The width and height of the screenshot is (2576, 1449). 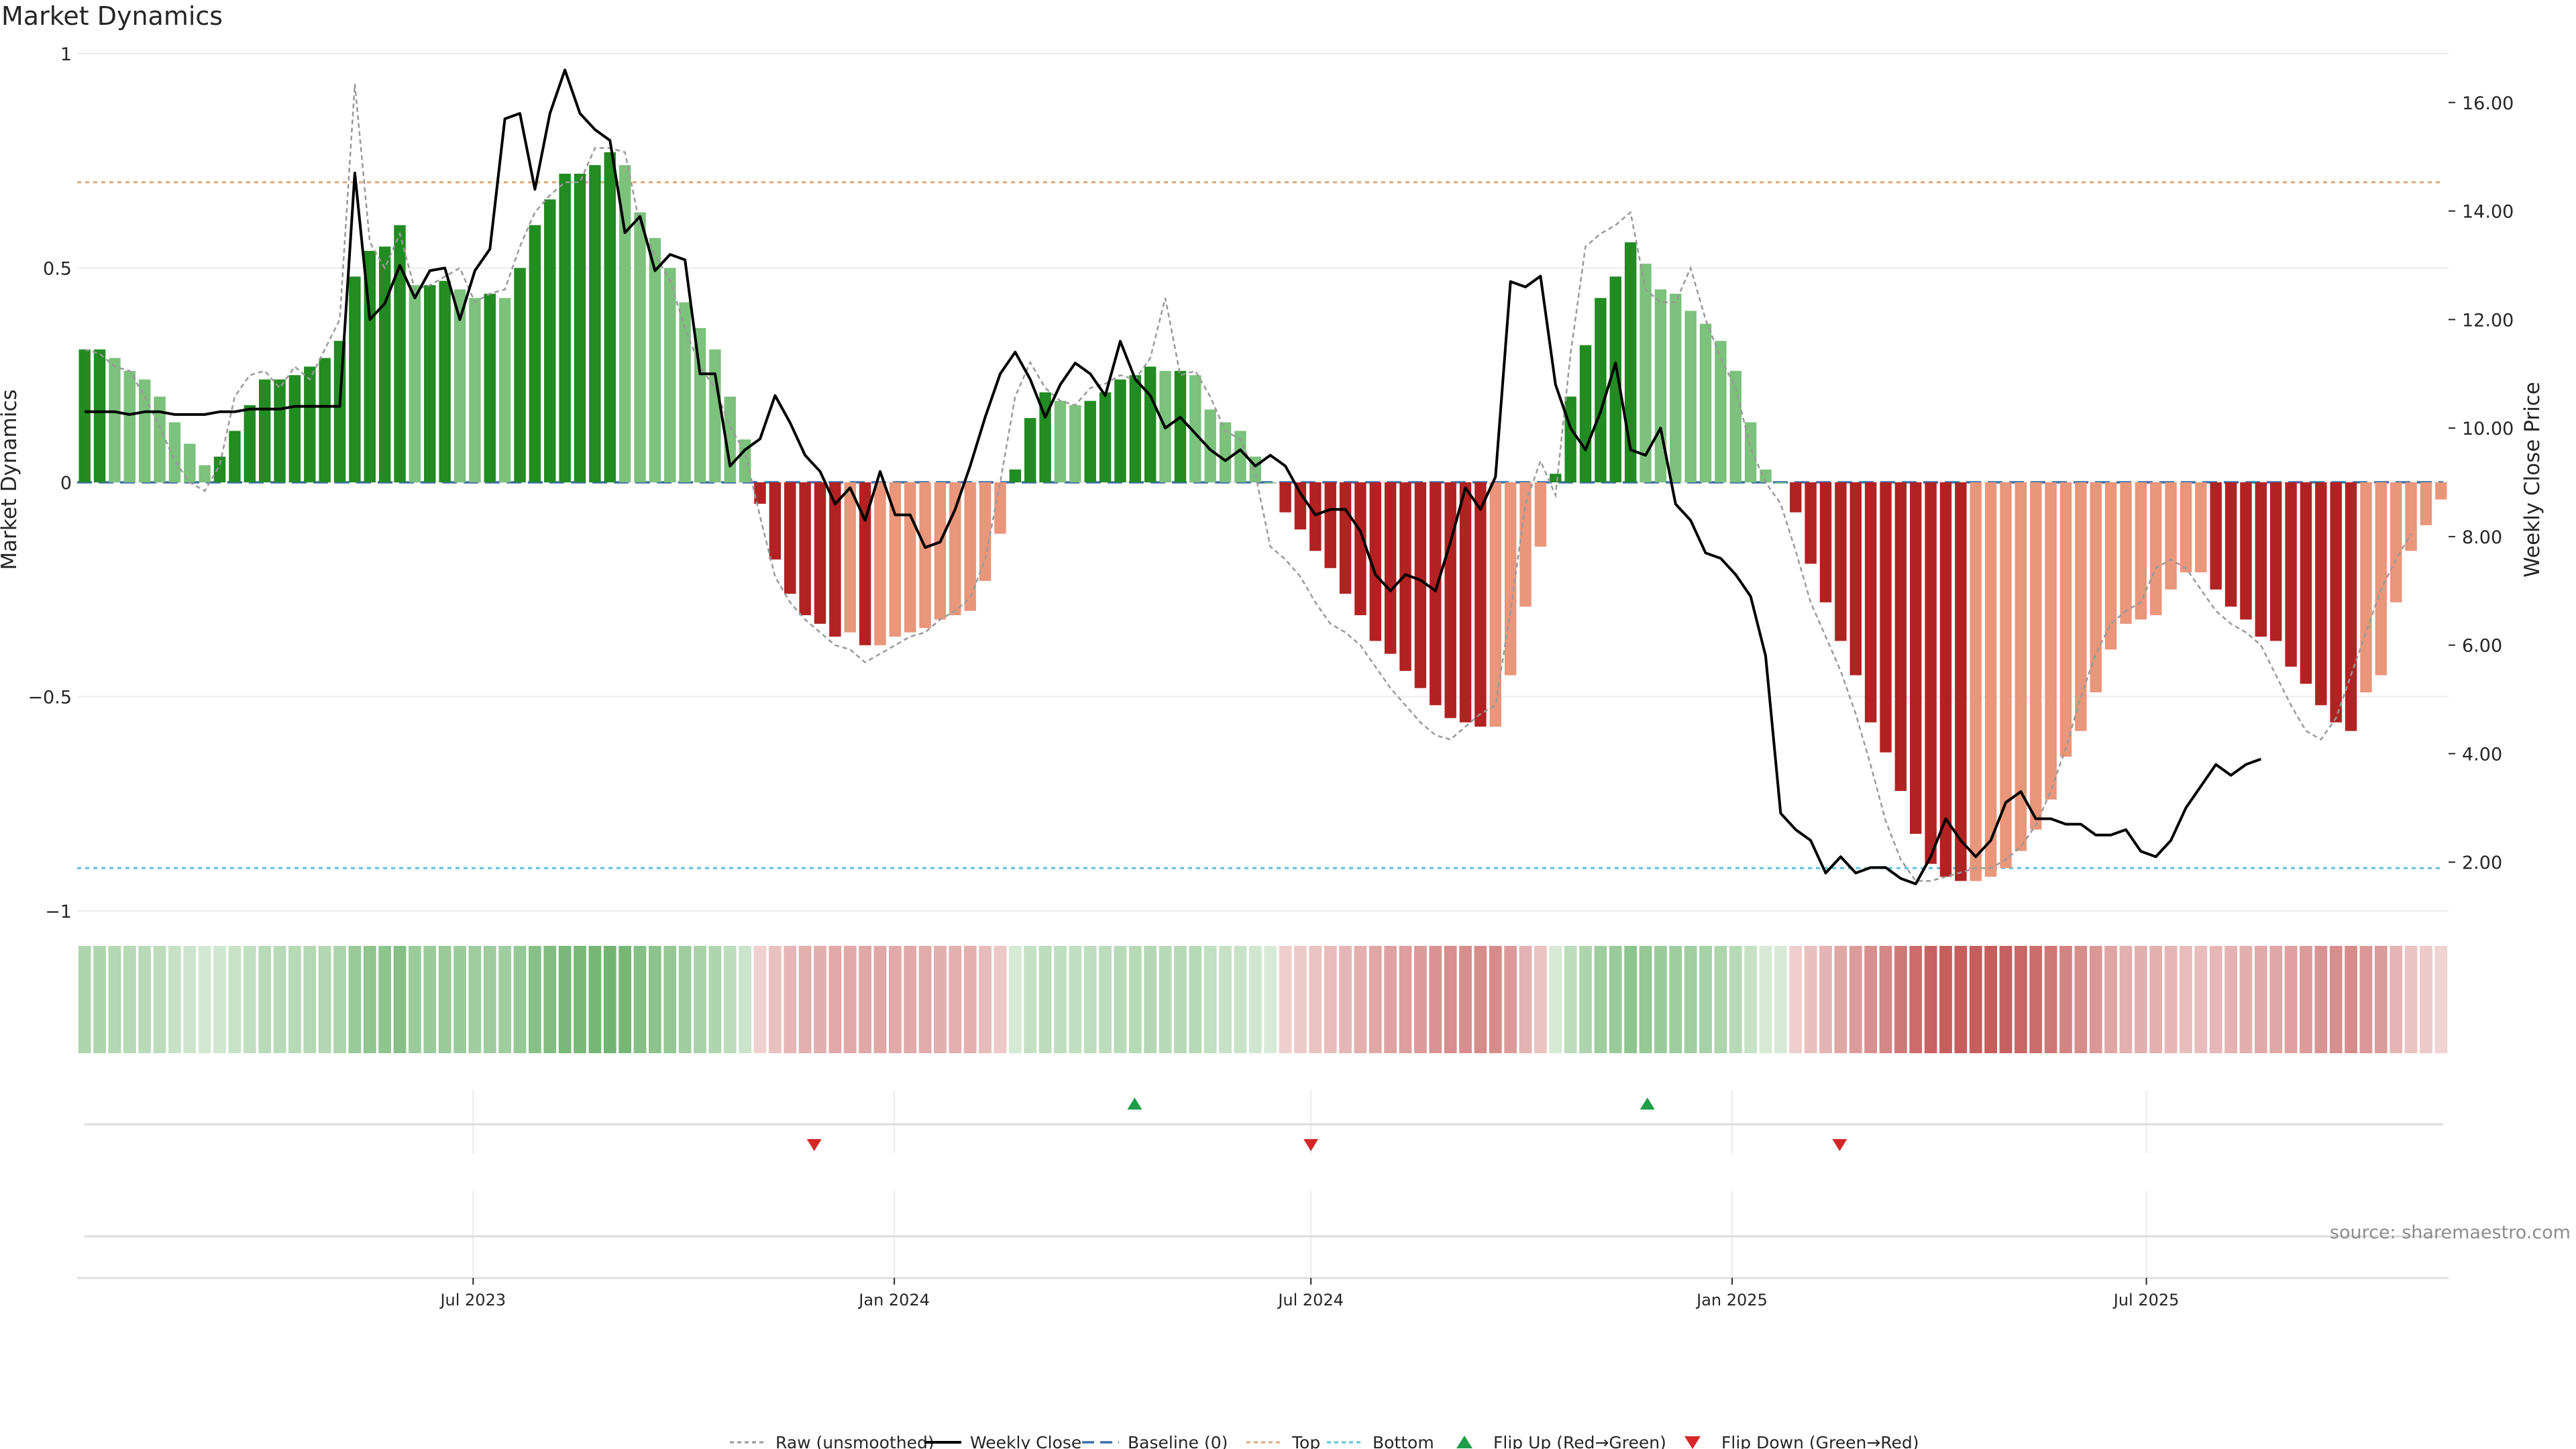 What do you see at coordinates (2482, 537) in the screenshot?
I see `y2-tick-label: 8.00` at bounding box center [2482, 537].